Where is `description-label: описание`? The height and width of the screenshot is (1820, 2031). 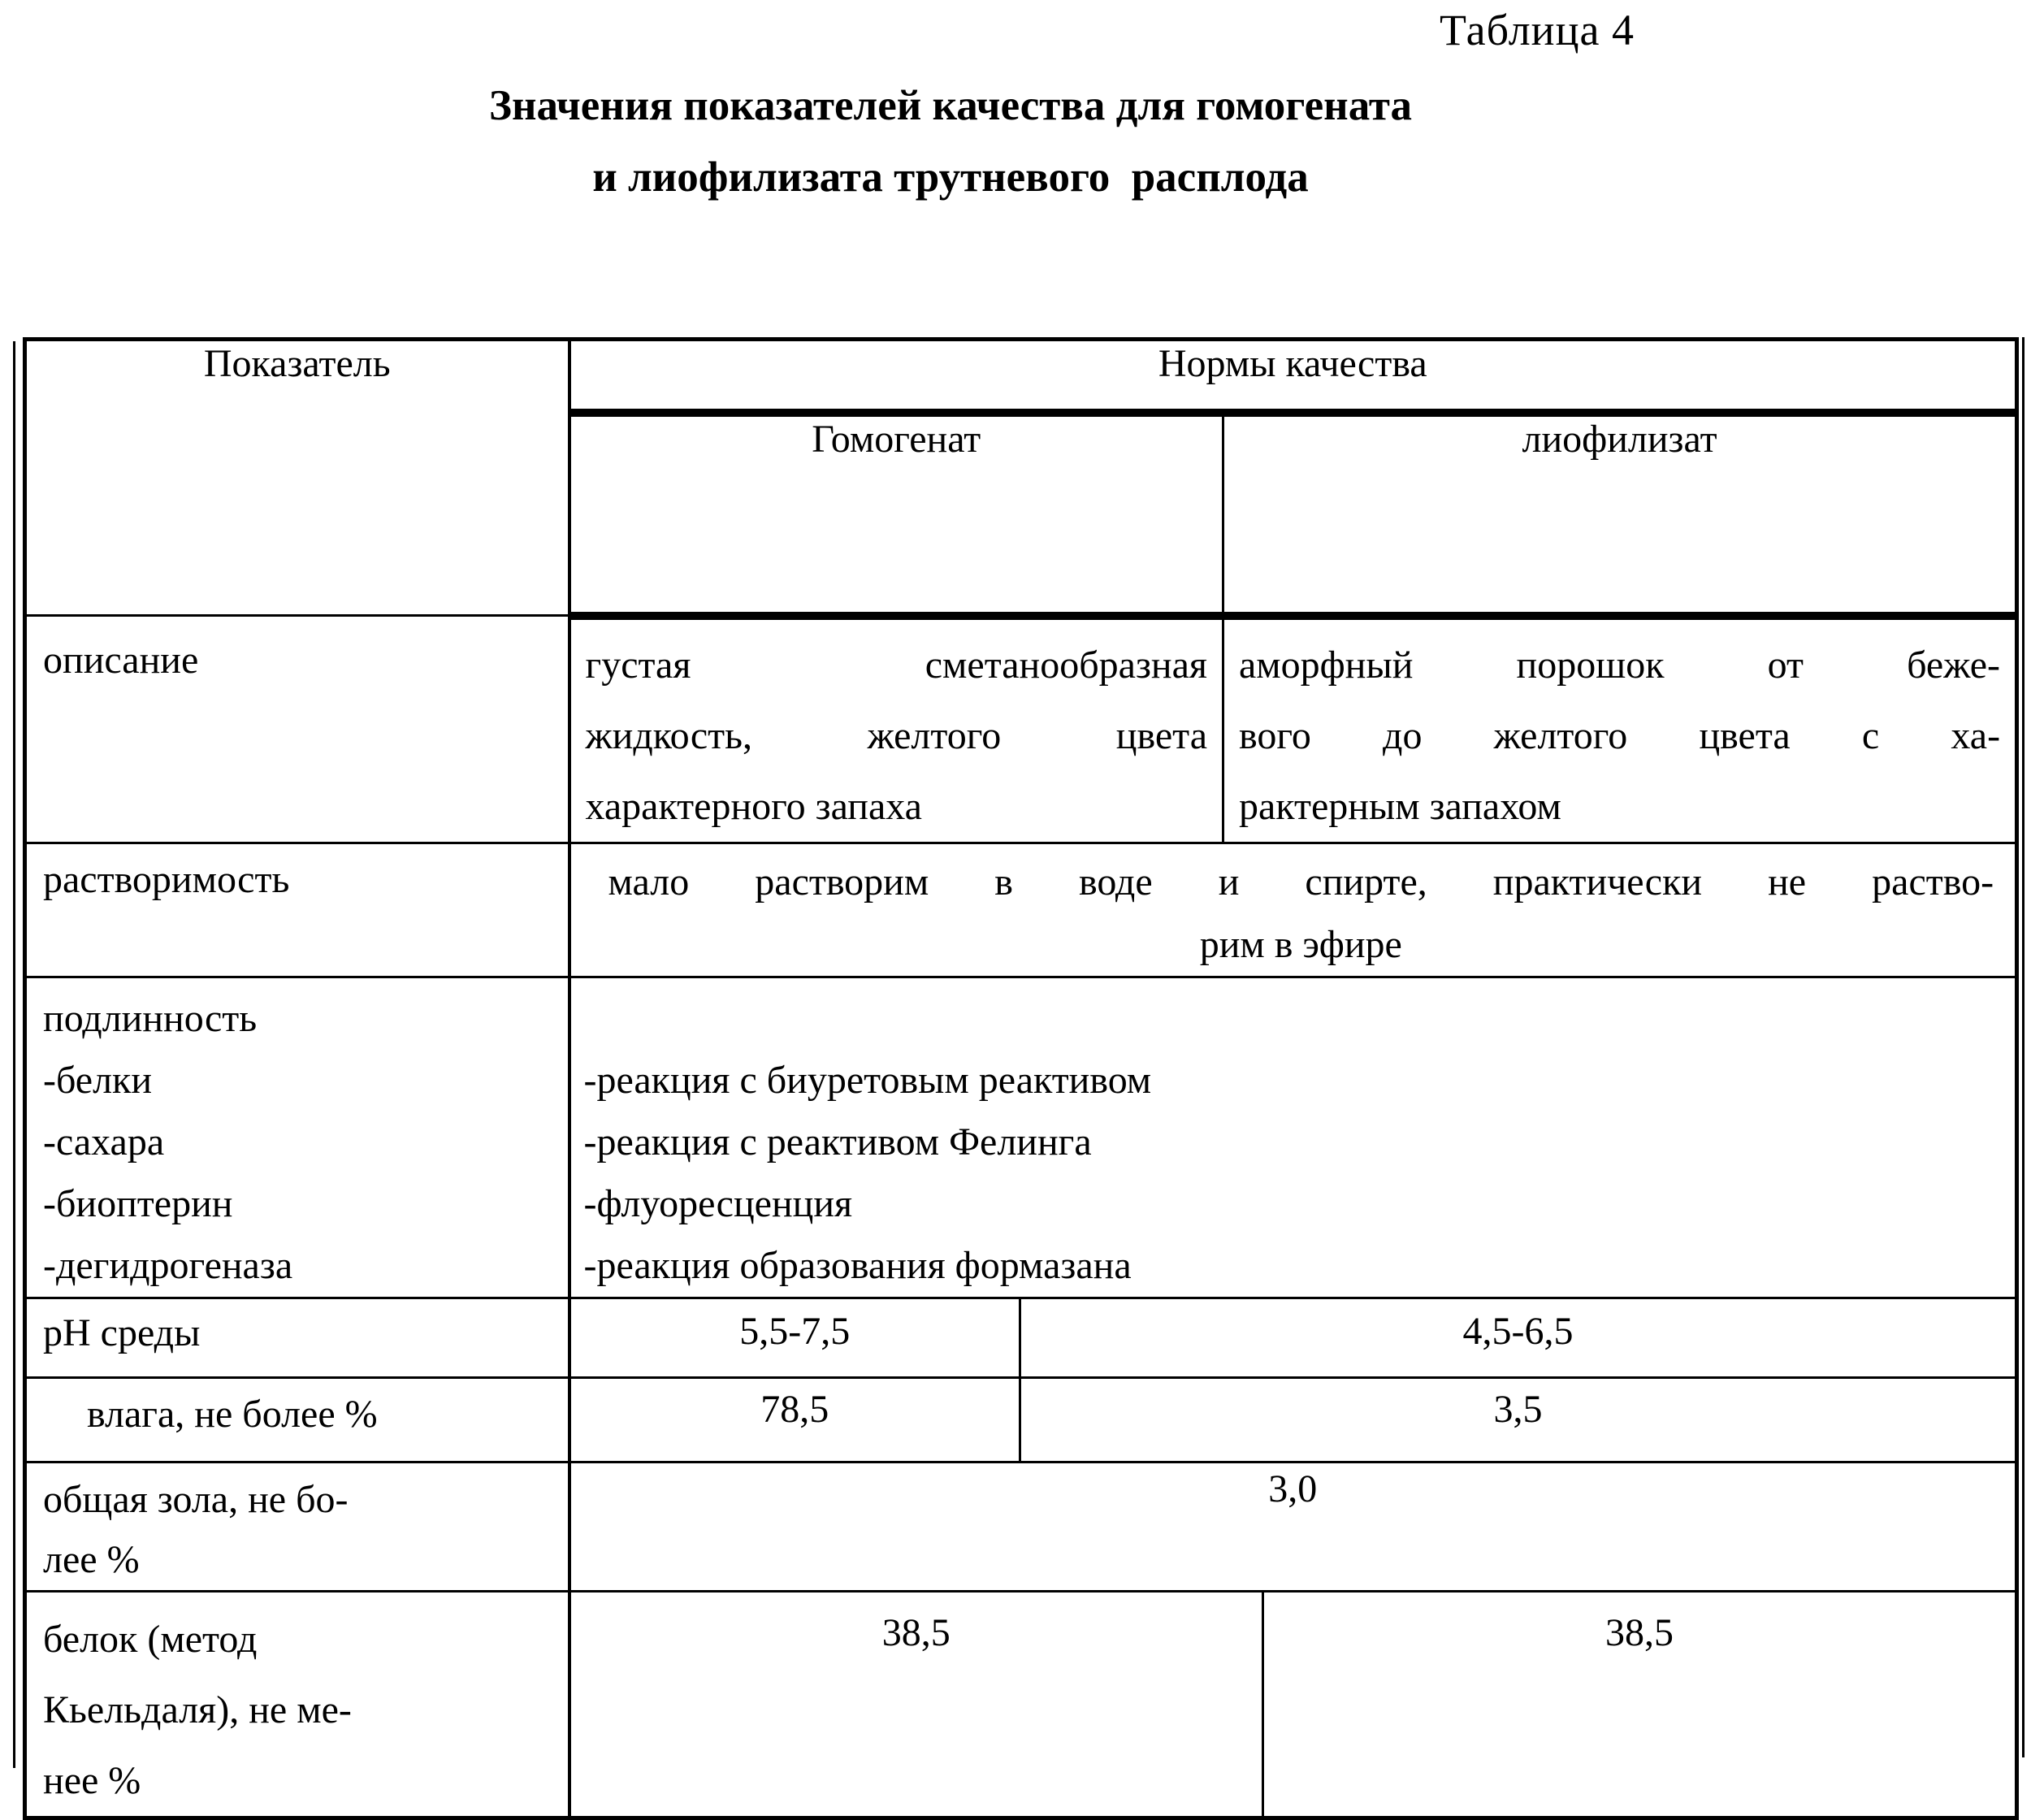 description-label: описание is located at coordinates (297, 729).